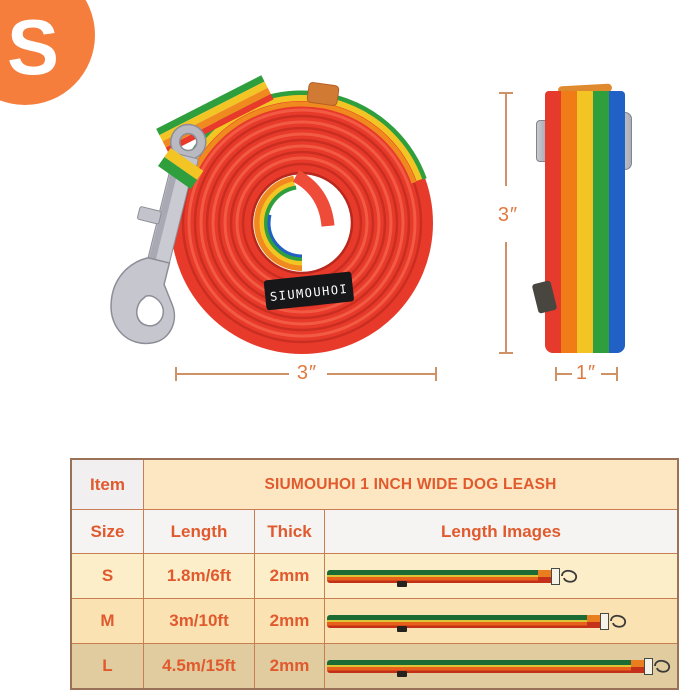 The height and width of the screenshot is (690, 679). Describe the element at coordinates (108, 666) in the screenshot. I see `size-cell-l: L` at that location.